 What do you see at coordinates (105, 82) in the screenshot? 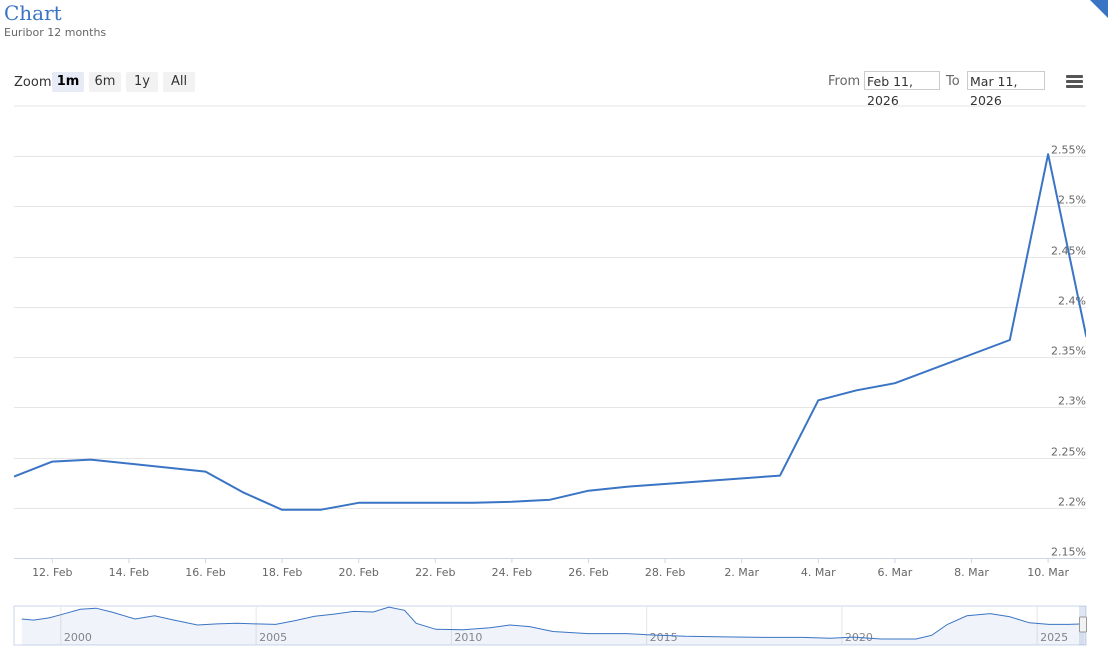
I see `zoom-6m-button: 6m` at bounding box center [105, 82].